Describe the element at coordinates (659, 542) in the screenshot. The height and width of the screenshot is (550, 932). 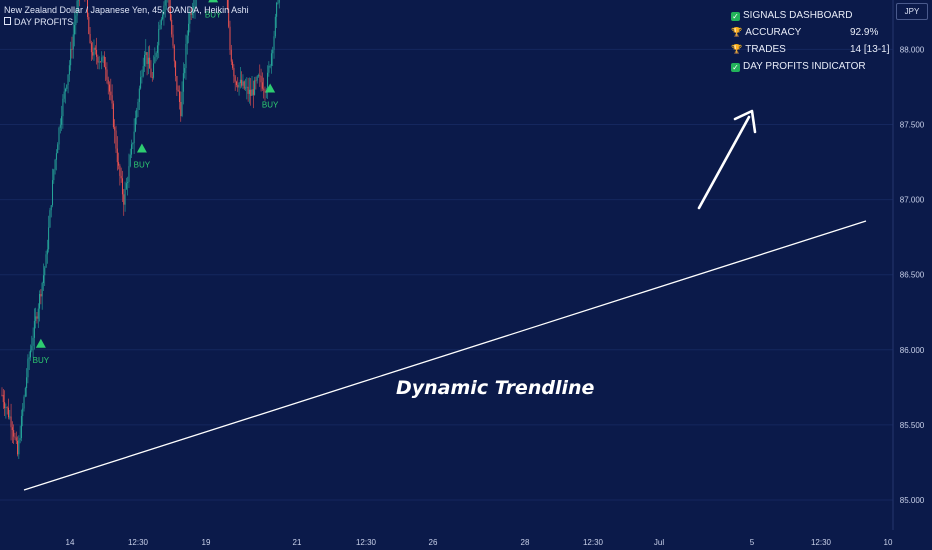
I see `x-tick-label: Jul` at that location.